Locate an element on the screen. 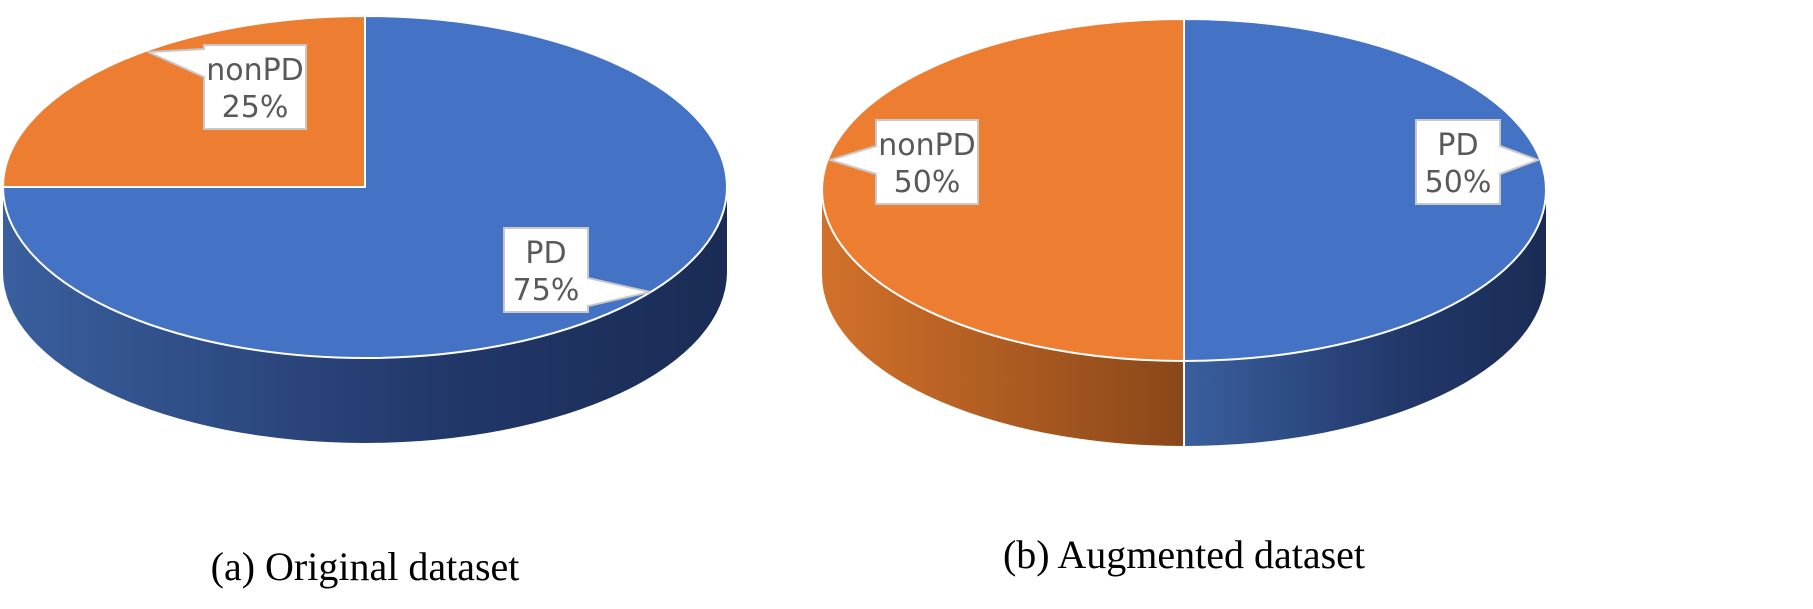  data-label-nonpd: nonPD 50% is located at coordinates (902, 162).